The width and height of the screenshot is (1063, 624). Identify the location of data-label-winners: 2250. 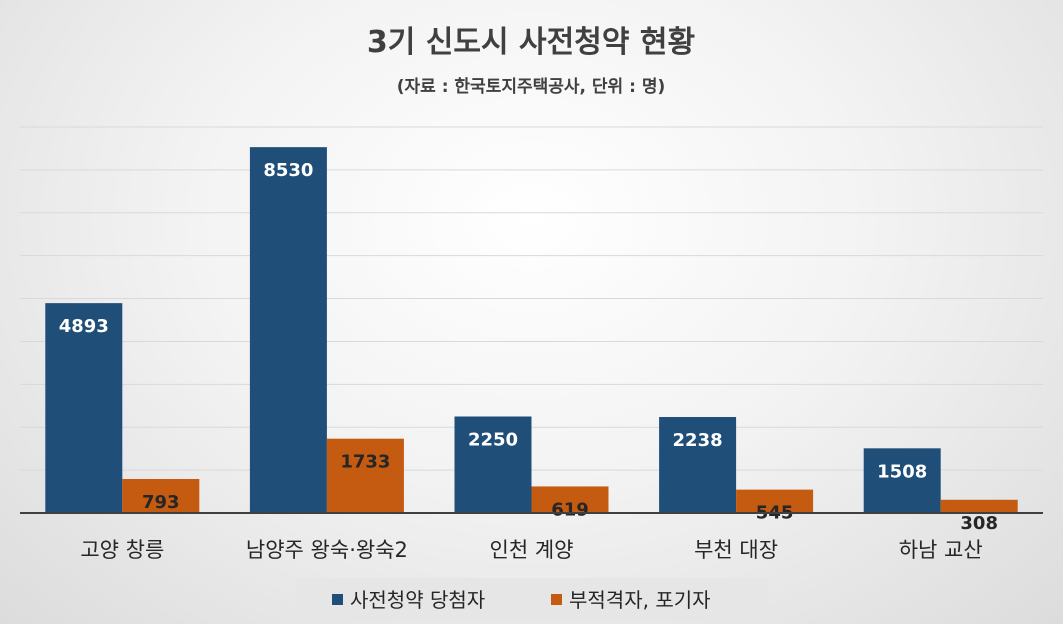
(493, 440).